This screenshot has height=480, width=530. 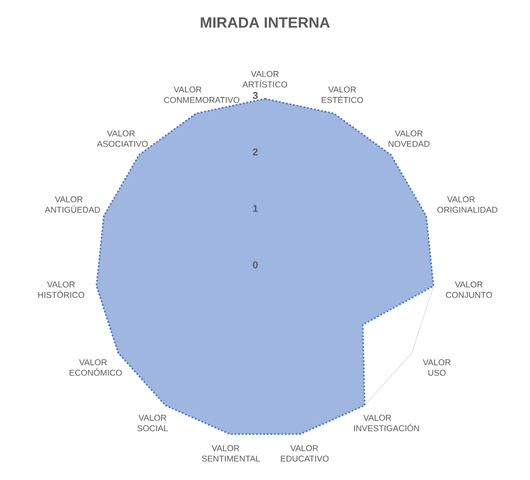 I want to click on spoke-label: VALOR ECONÓMICO, so click(x=96, y=367).